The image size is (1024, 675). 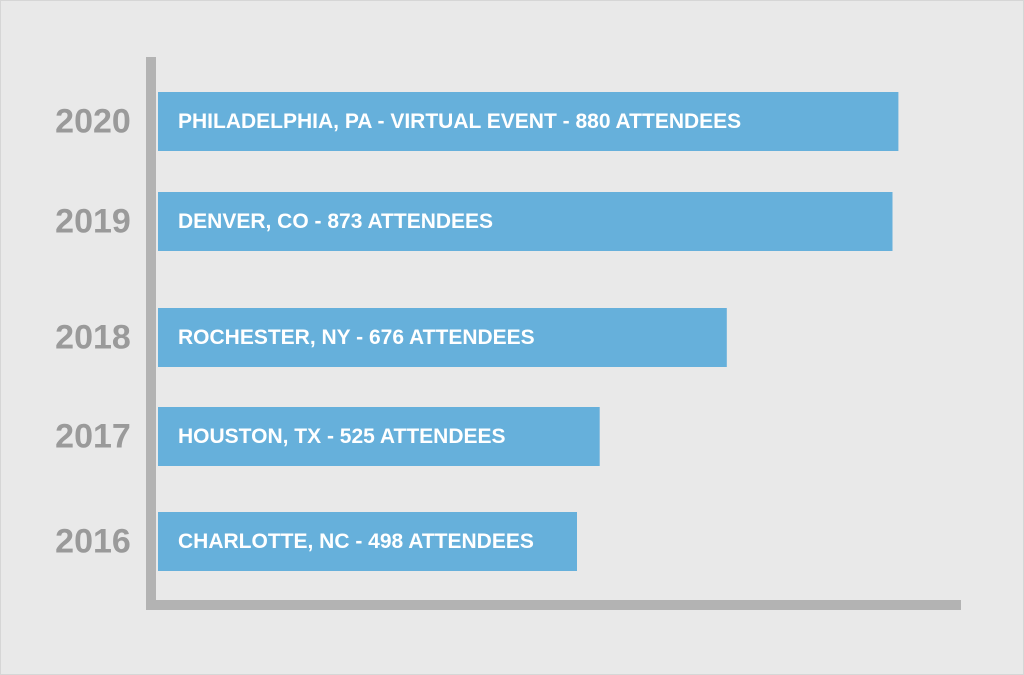 I want to click on bar-label-2017: HOUSTON, TX - 525 ATTENDEES, so click(x=342, y=436).